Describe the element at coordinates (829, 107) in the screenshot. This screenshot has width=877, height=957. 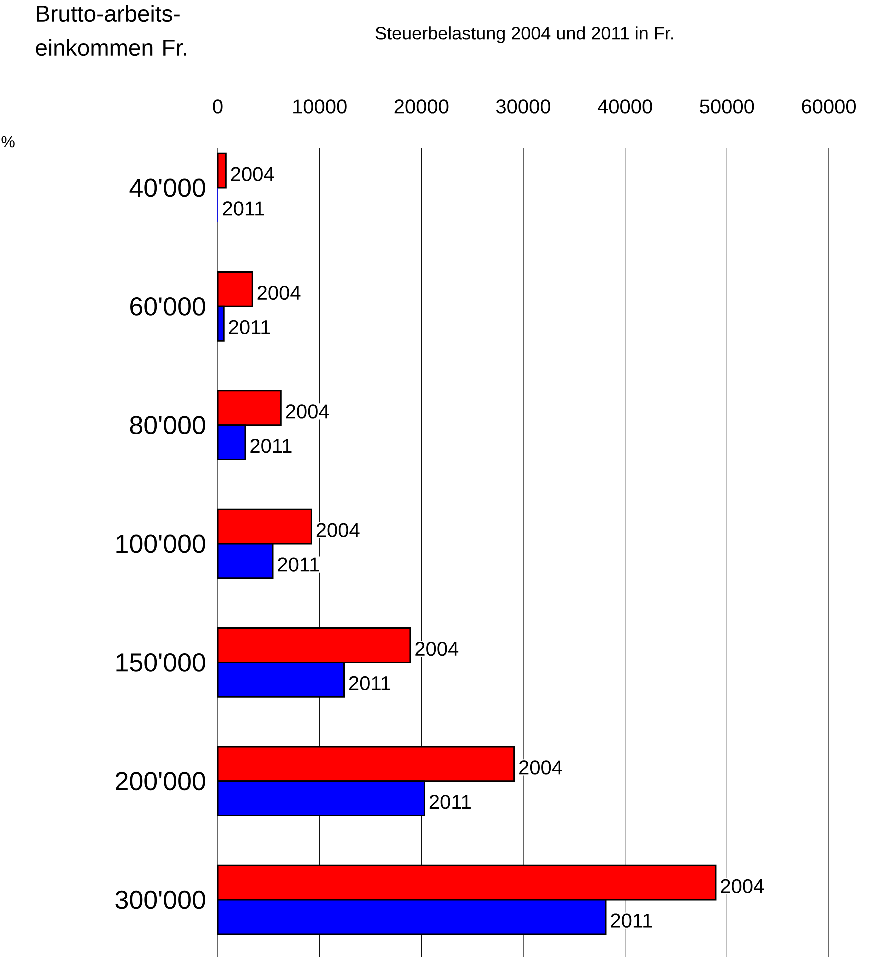
I see `x-tick-label: 60000` at that location.